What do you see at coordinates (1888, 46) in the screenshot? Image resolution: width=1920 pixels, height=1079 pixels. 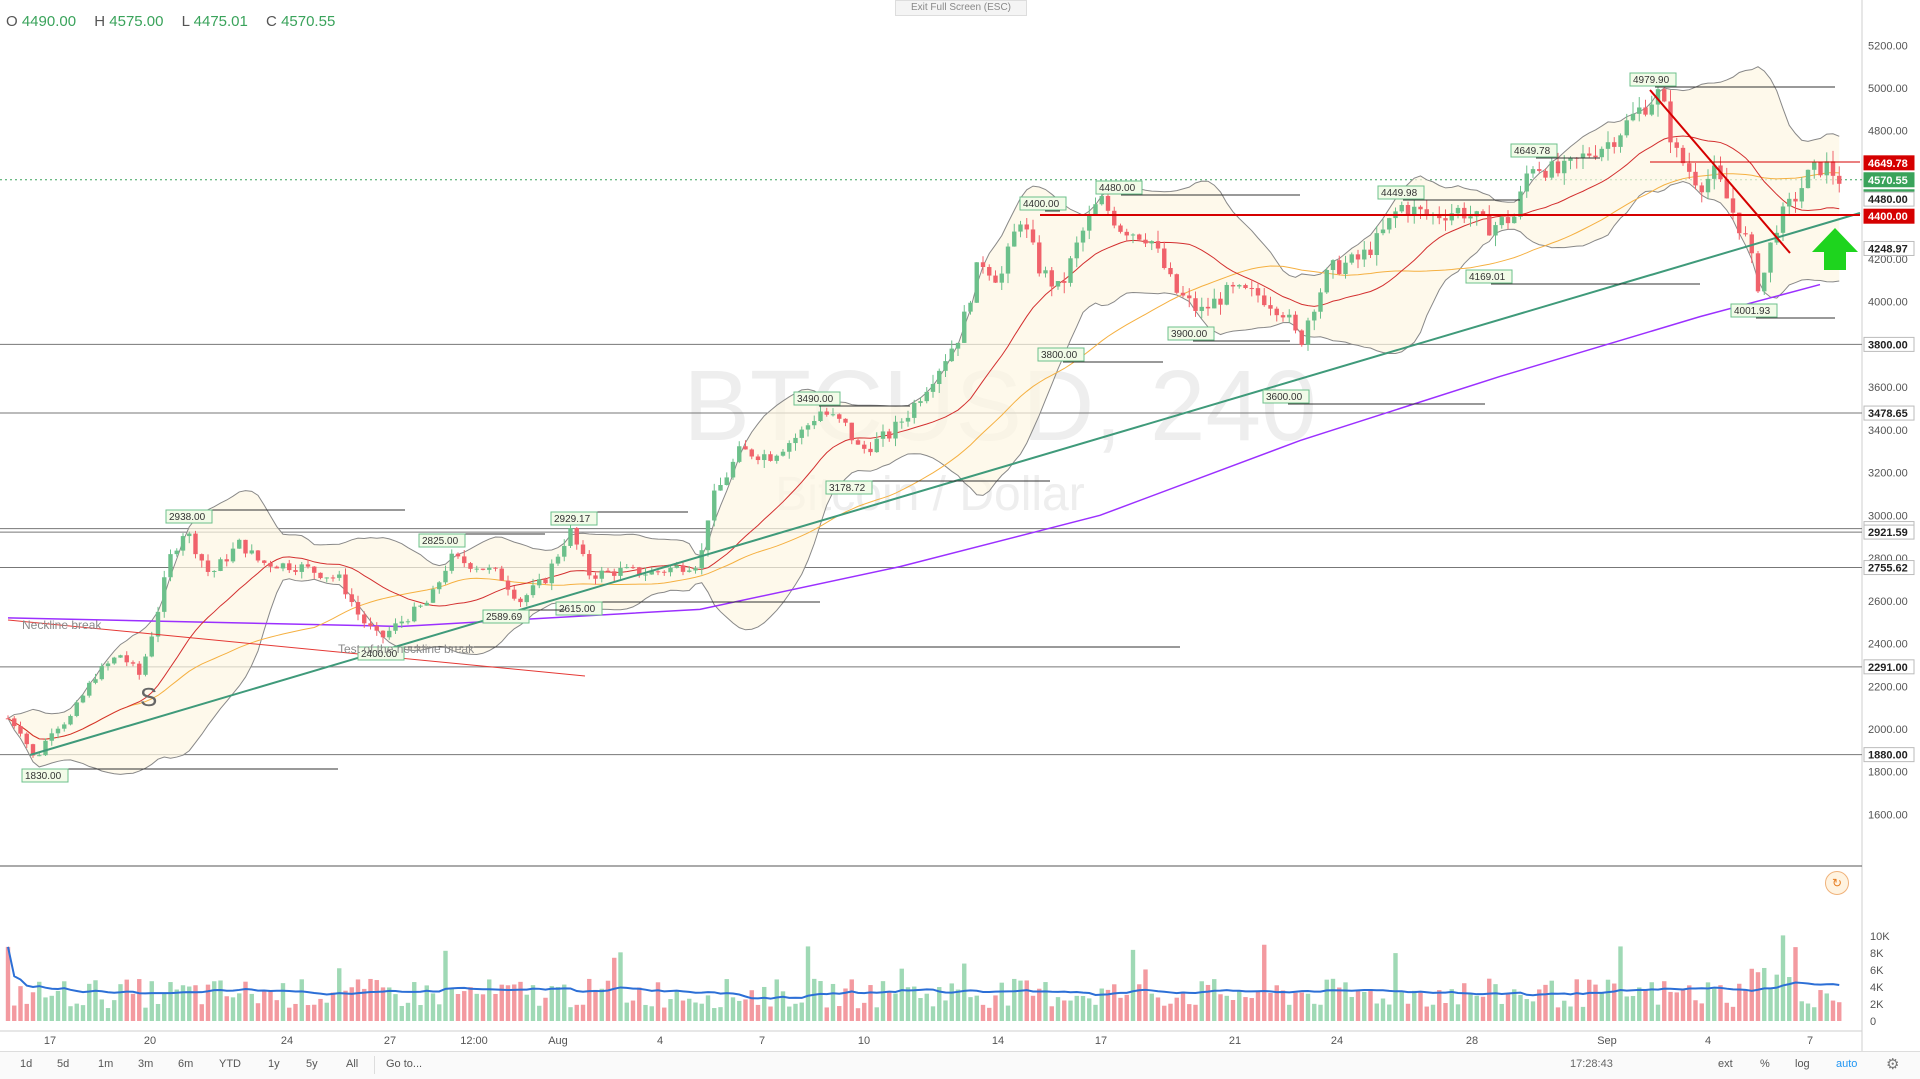 I see `price-tick-label: 5200.00` at bounding box center [1888, 46].